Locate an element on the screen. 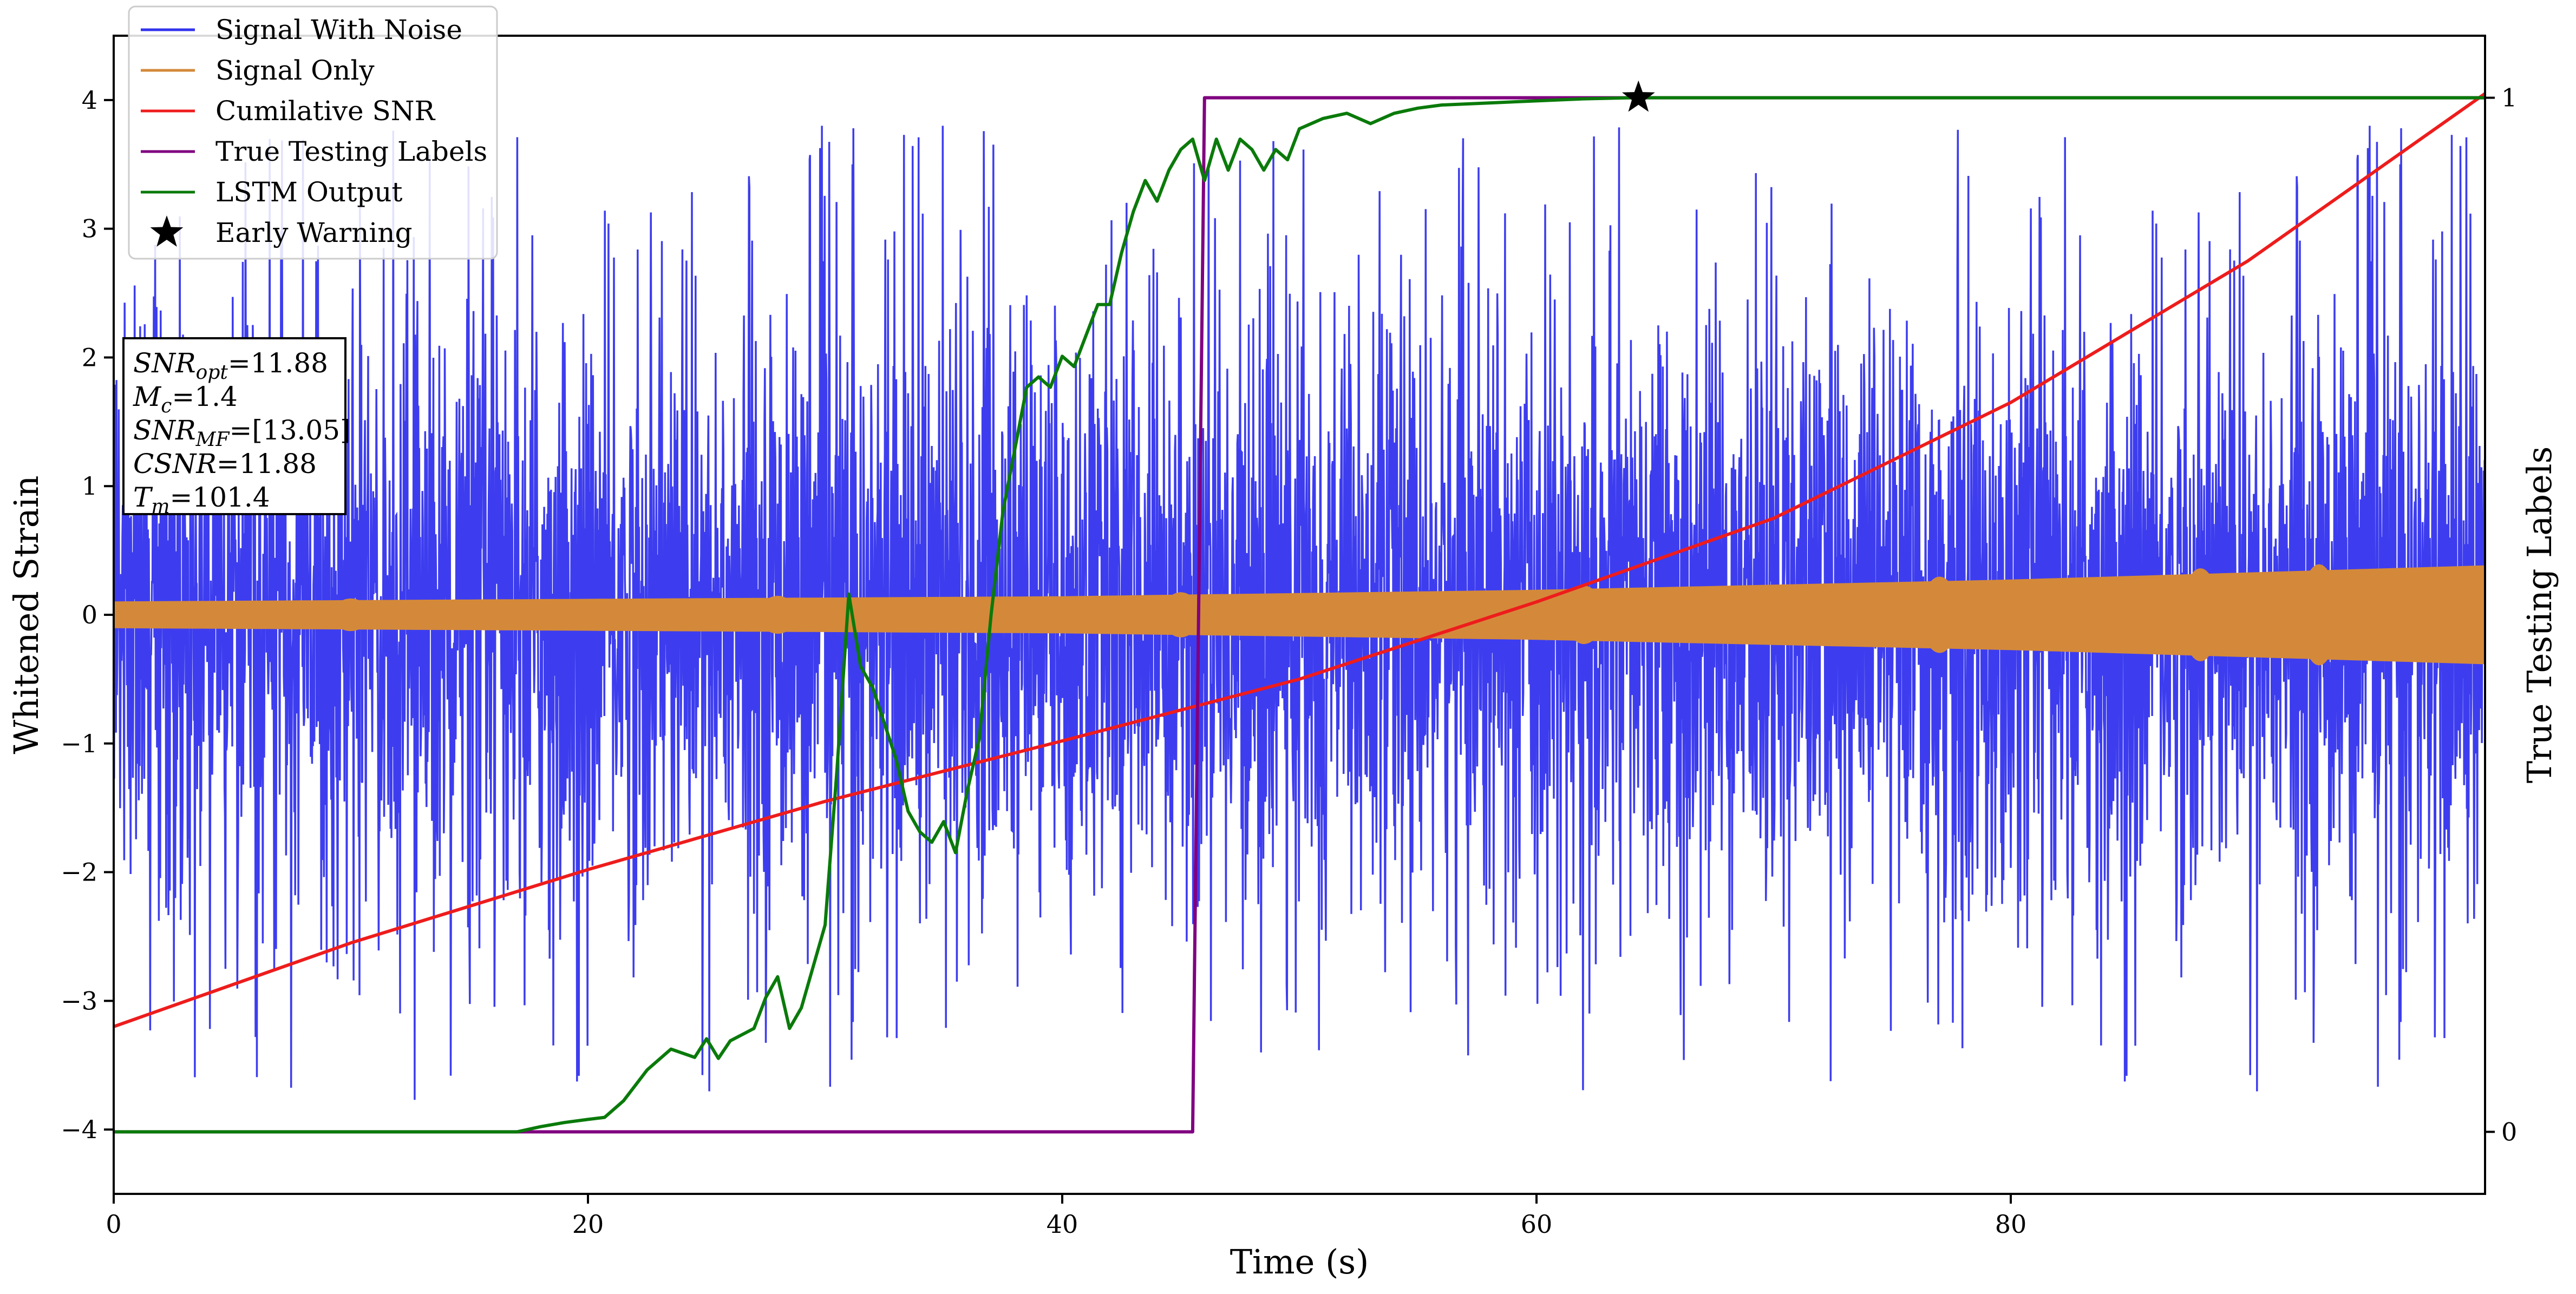 Image resolution: width=2576 pixels, height=1294 pixels. y-tick-label: 1 is located at coordinates (90, 486).